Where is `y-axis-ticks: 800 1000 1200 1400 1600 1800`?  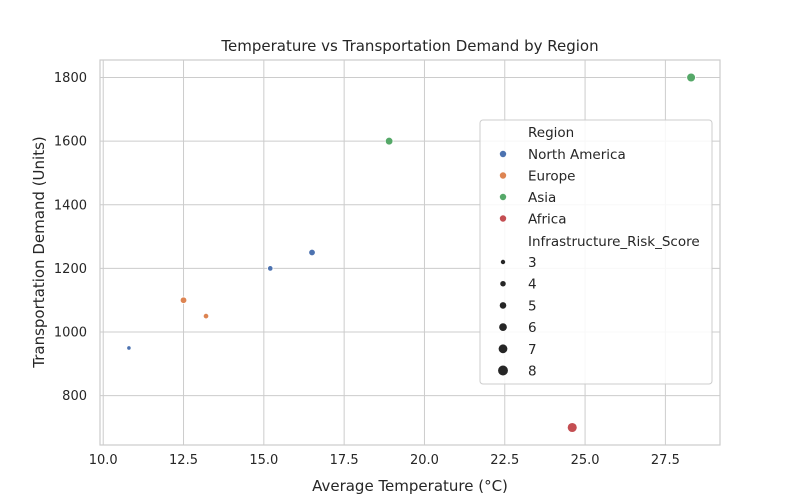 y-axis-ticks: 800 1000 1200 1400 1600 1800 is located at coordinates (70, 237).